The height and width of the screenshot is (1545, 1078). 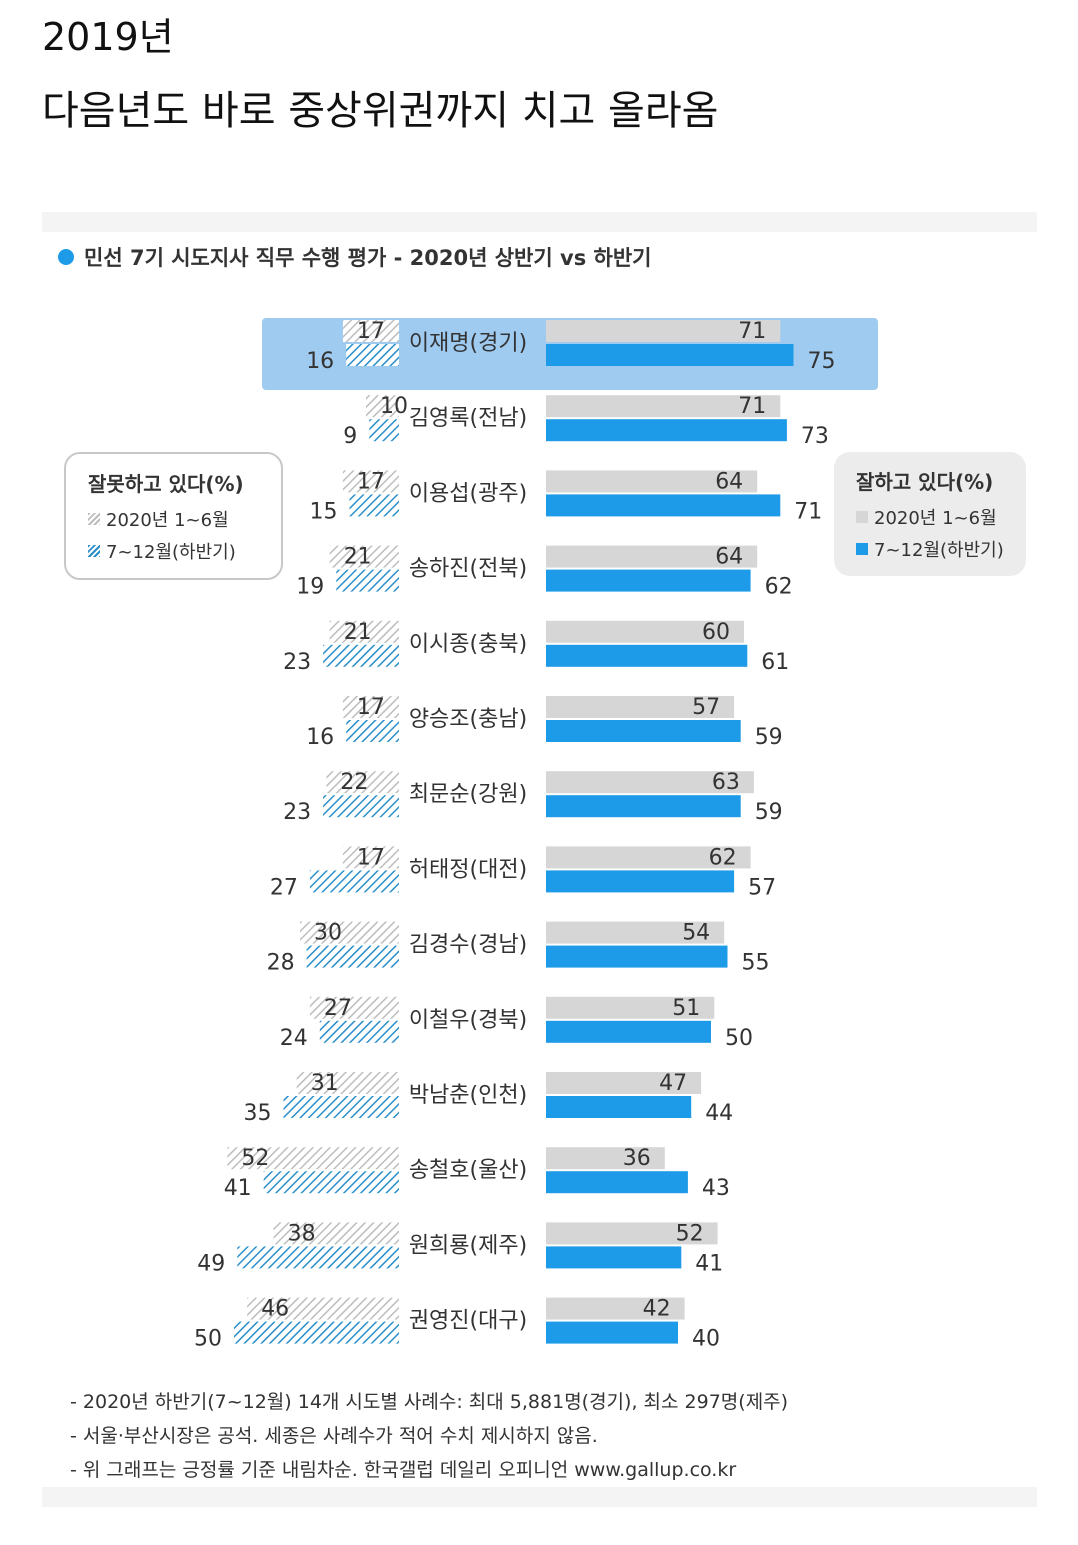 What do you see at coordinates (281, 963) in the screenshot?
I see `negative-h2-label: 28` at bounding box center [281, 963].